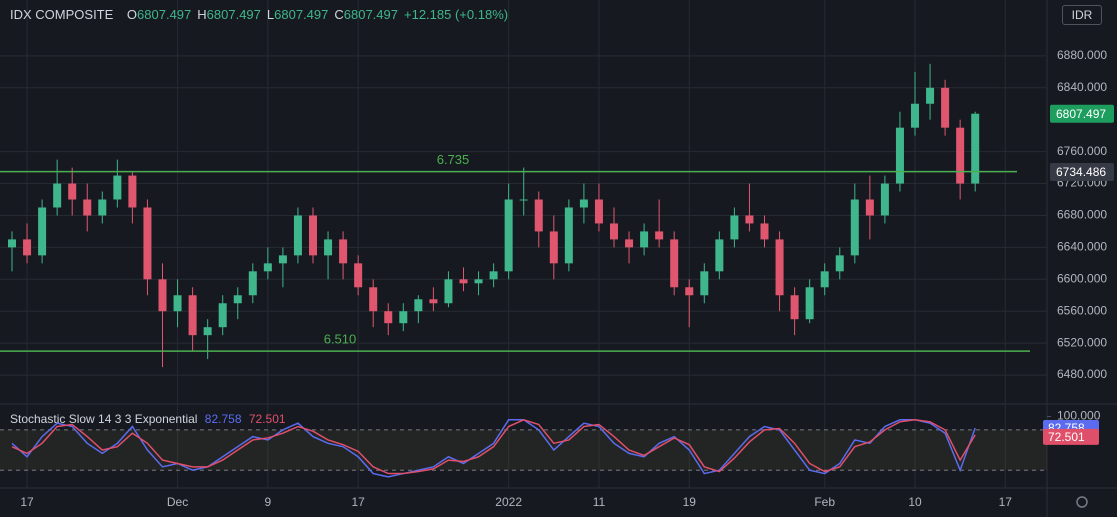 The width and height of the screenshot is (1117, 517). I want to click on settings-icon, so click(1082, 502).